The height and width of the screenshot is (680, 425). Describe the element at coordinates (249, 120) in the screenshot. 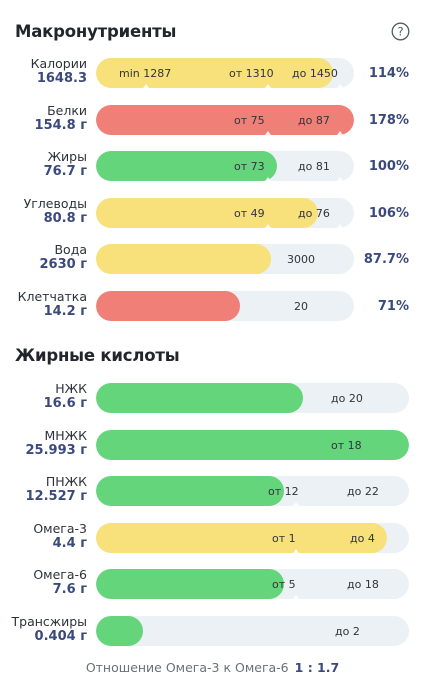

I see `range-marker: от 75` at that location.